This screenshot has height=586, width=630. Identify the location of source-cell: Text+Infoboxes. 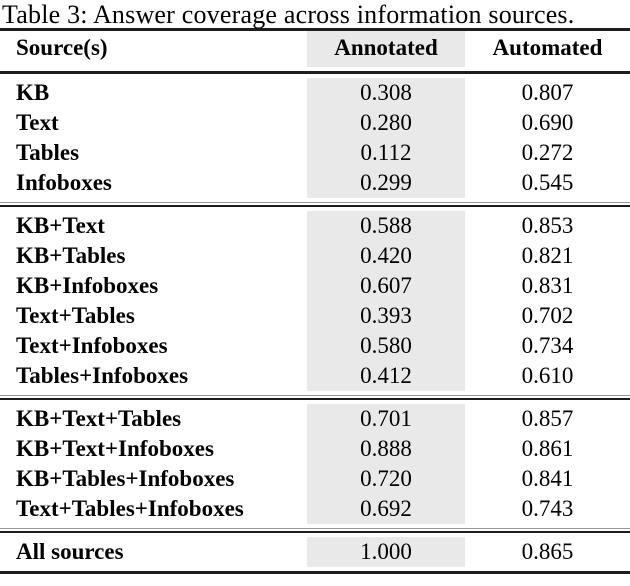
(92, 345).